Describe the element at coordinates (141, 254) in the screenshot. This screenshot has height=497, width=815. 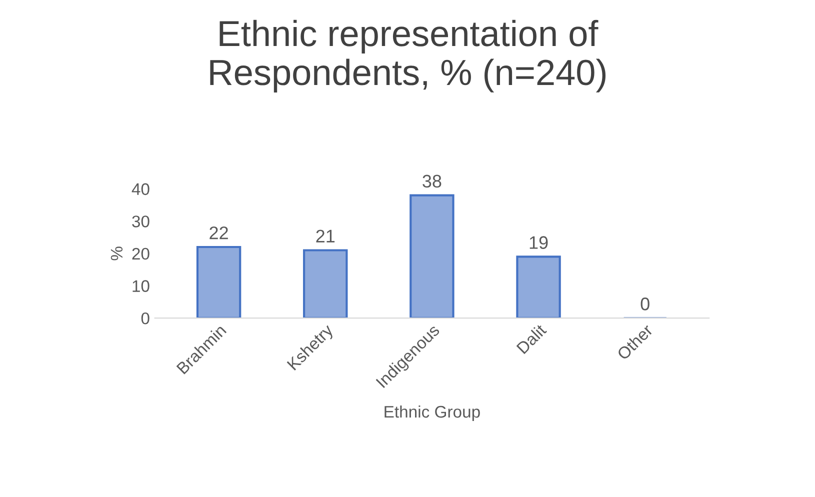
I see `y-tick-label: 20` at that location.